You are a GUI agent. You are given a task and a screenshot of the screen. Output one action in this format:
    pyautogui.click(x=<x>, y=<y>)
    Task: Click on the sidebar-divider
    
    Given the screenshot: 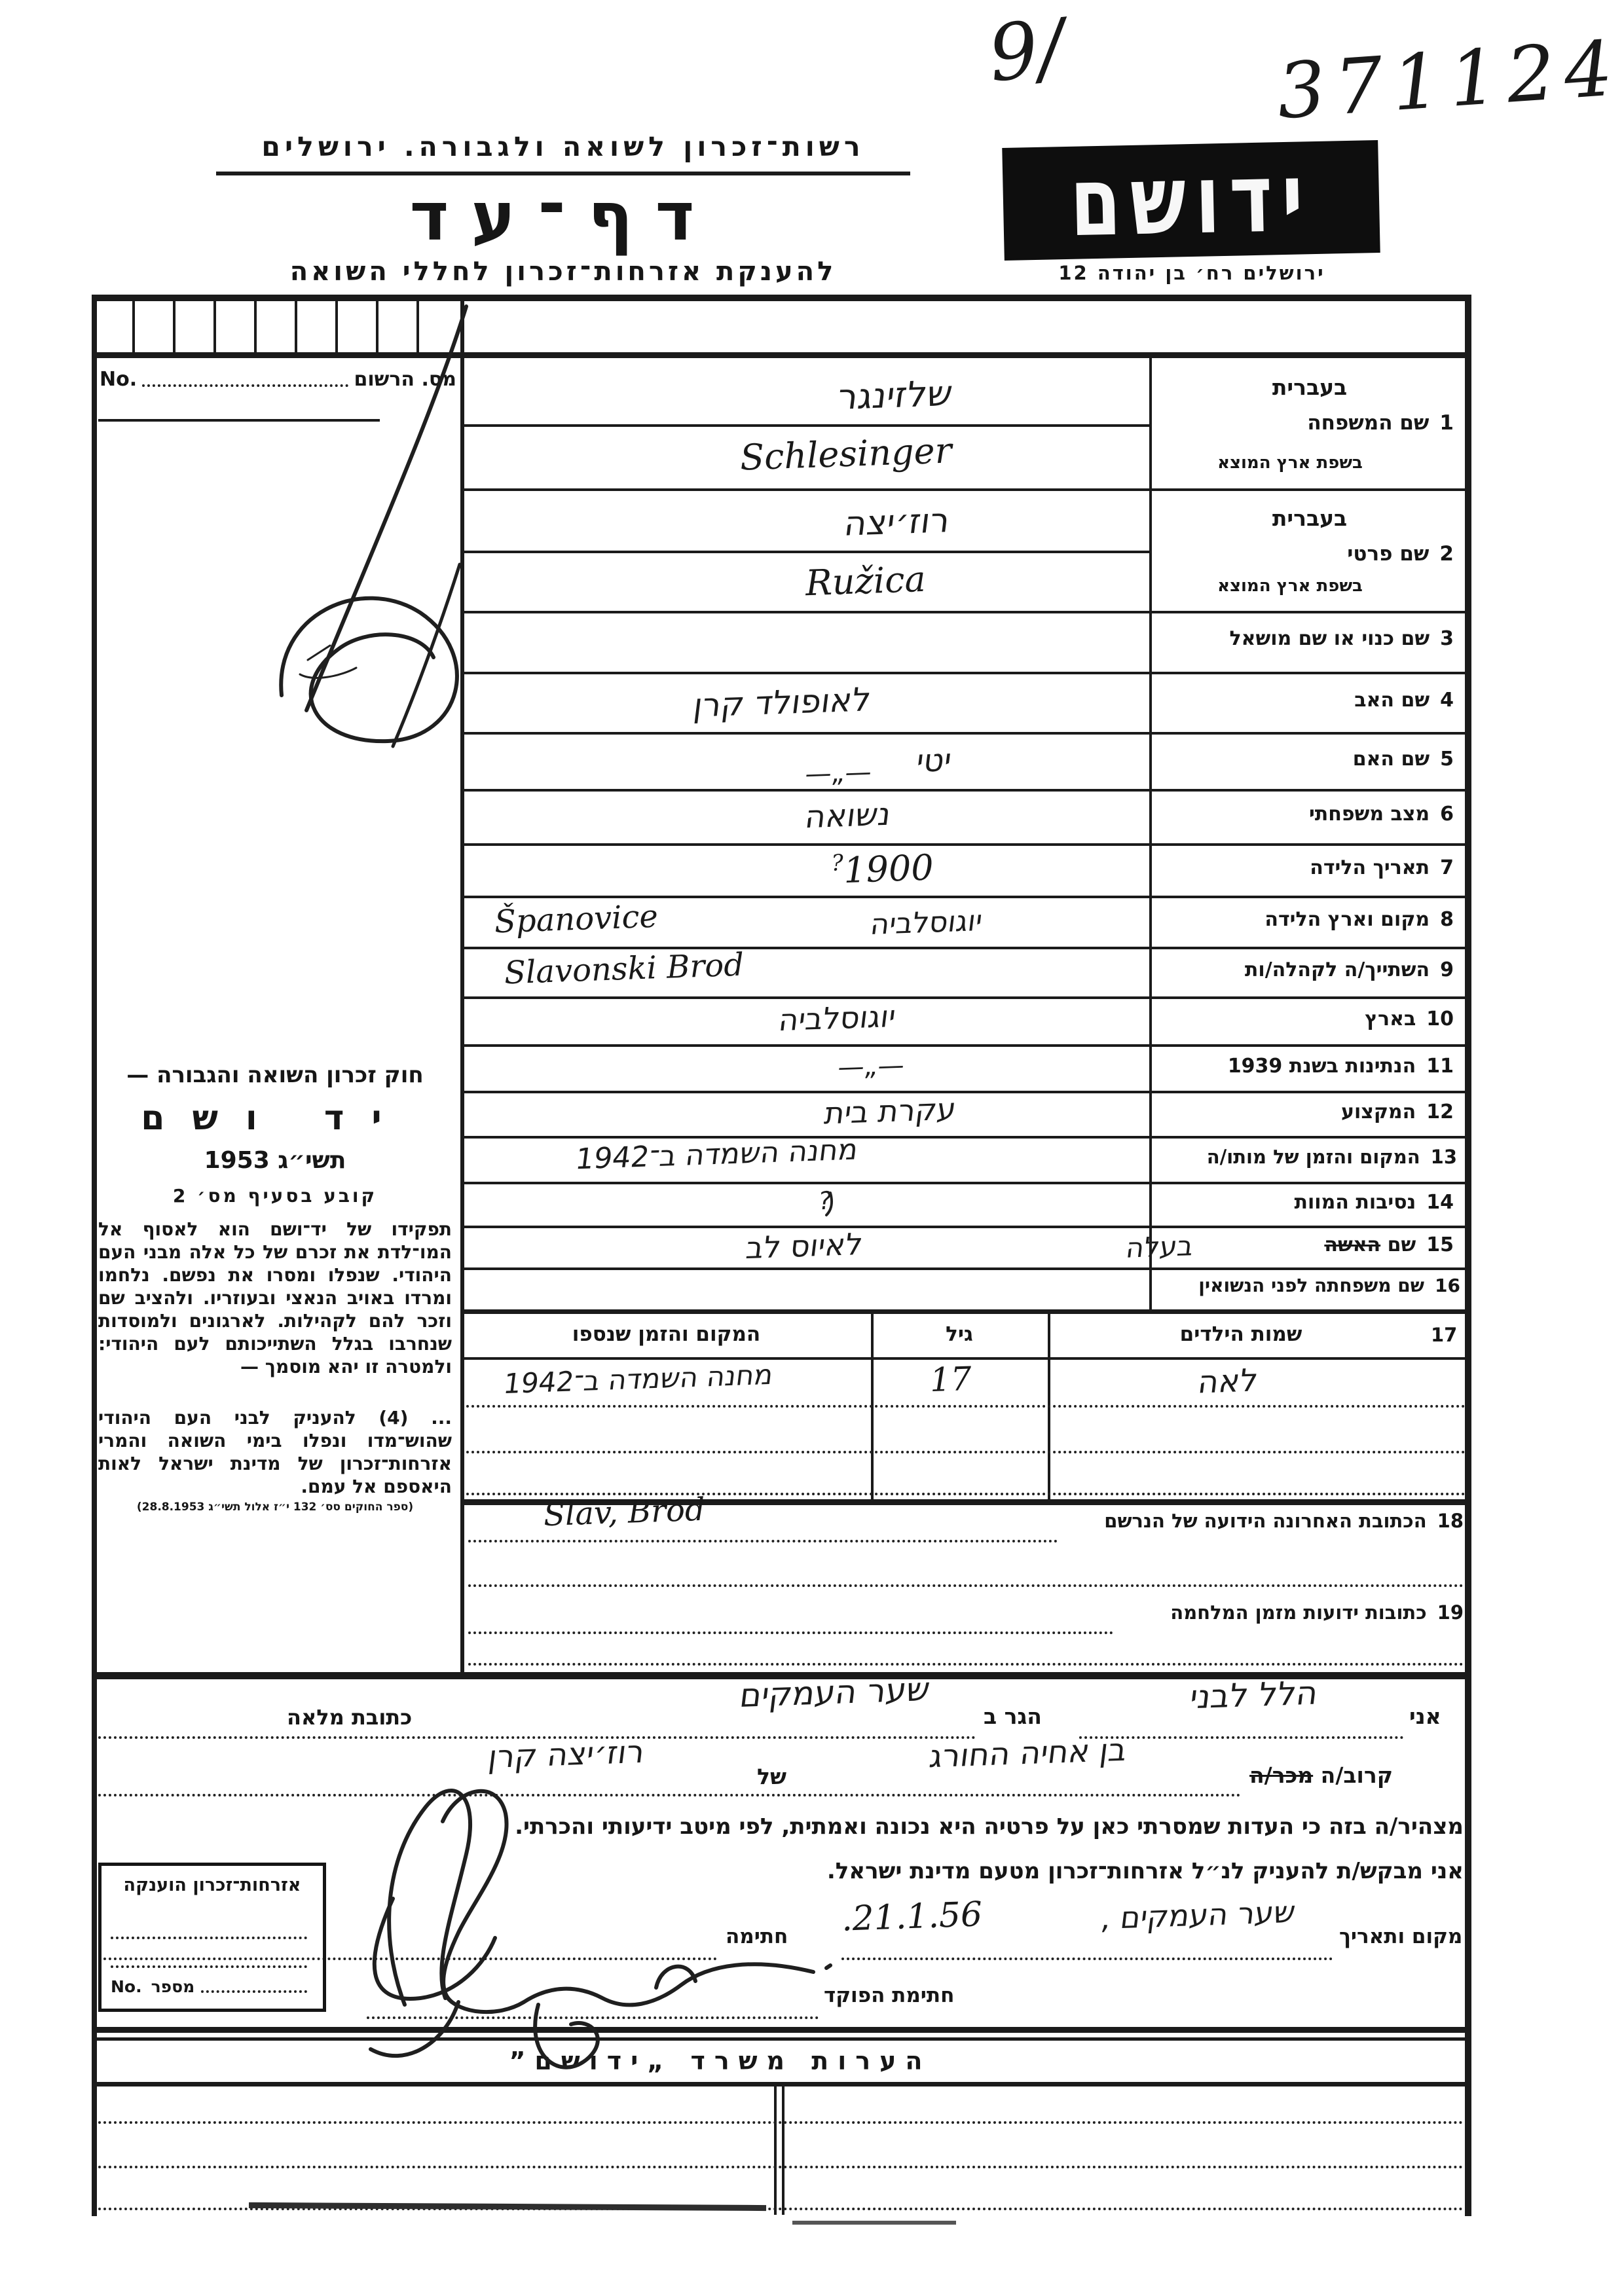 What is the action you would take?
    pyautogui.click(x=462, y=986)
    